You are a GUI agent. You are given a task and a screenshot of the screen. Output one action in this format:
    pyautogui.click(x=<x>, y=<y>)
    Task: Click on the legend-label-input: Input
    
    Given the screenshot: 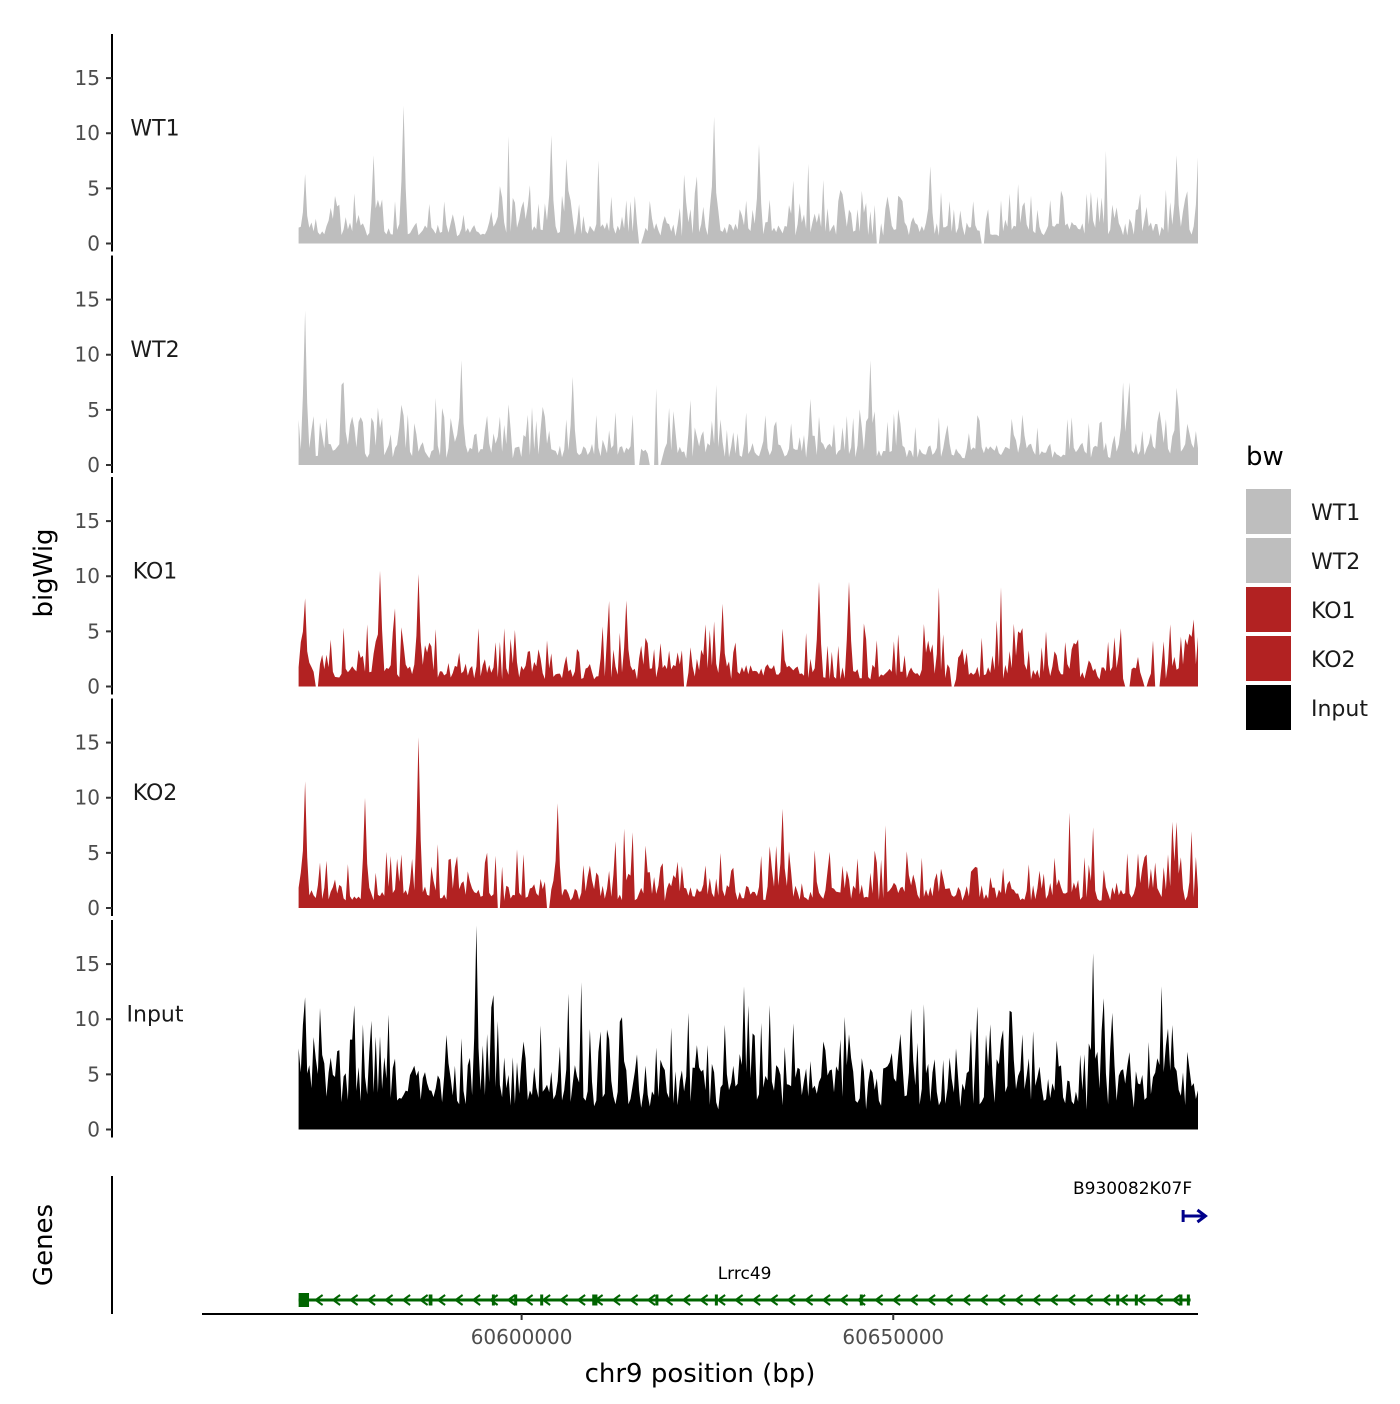 What is the action you would take?
    pyautogui.click(x=1339, y=709)
    